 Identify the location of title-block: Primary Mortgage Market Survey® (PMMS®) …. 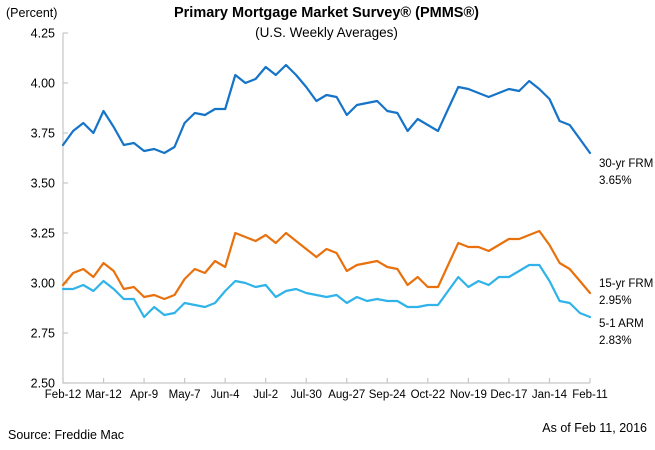
(326, 23).